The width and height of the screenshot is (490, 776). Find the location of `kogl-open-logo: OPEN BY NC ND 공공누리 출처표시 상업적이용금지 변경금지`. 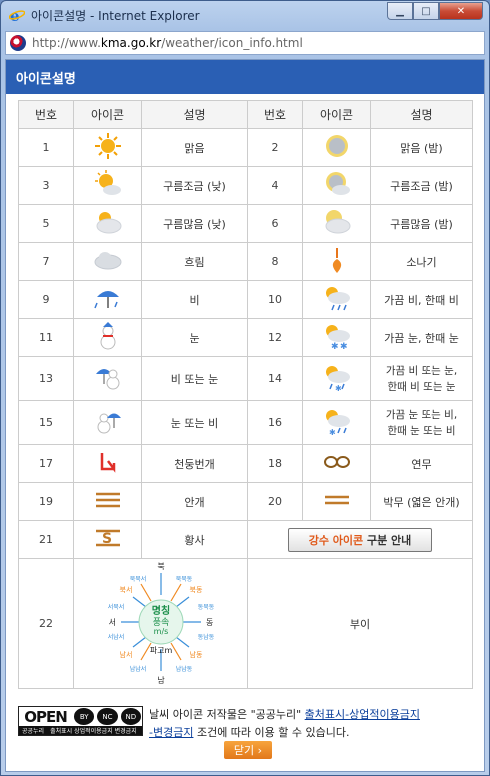

kogl-open-logo: OPEN BY NC ND 공공누리 출처표시 상업적이용금지 변경금지 is located at coordinates (80, 721).